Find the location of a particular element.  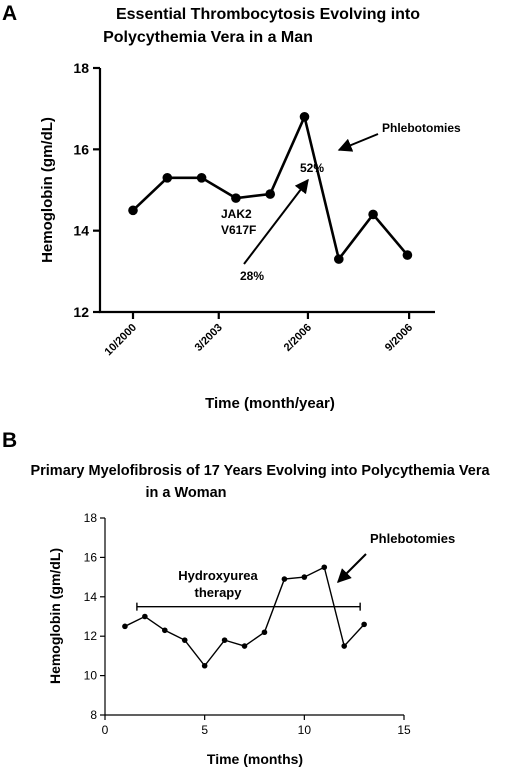

panel-b-y-tick-label: 10 is located at coordinates (91, 676).